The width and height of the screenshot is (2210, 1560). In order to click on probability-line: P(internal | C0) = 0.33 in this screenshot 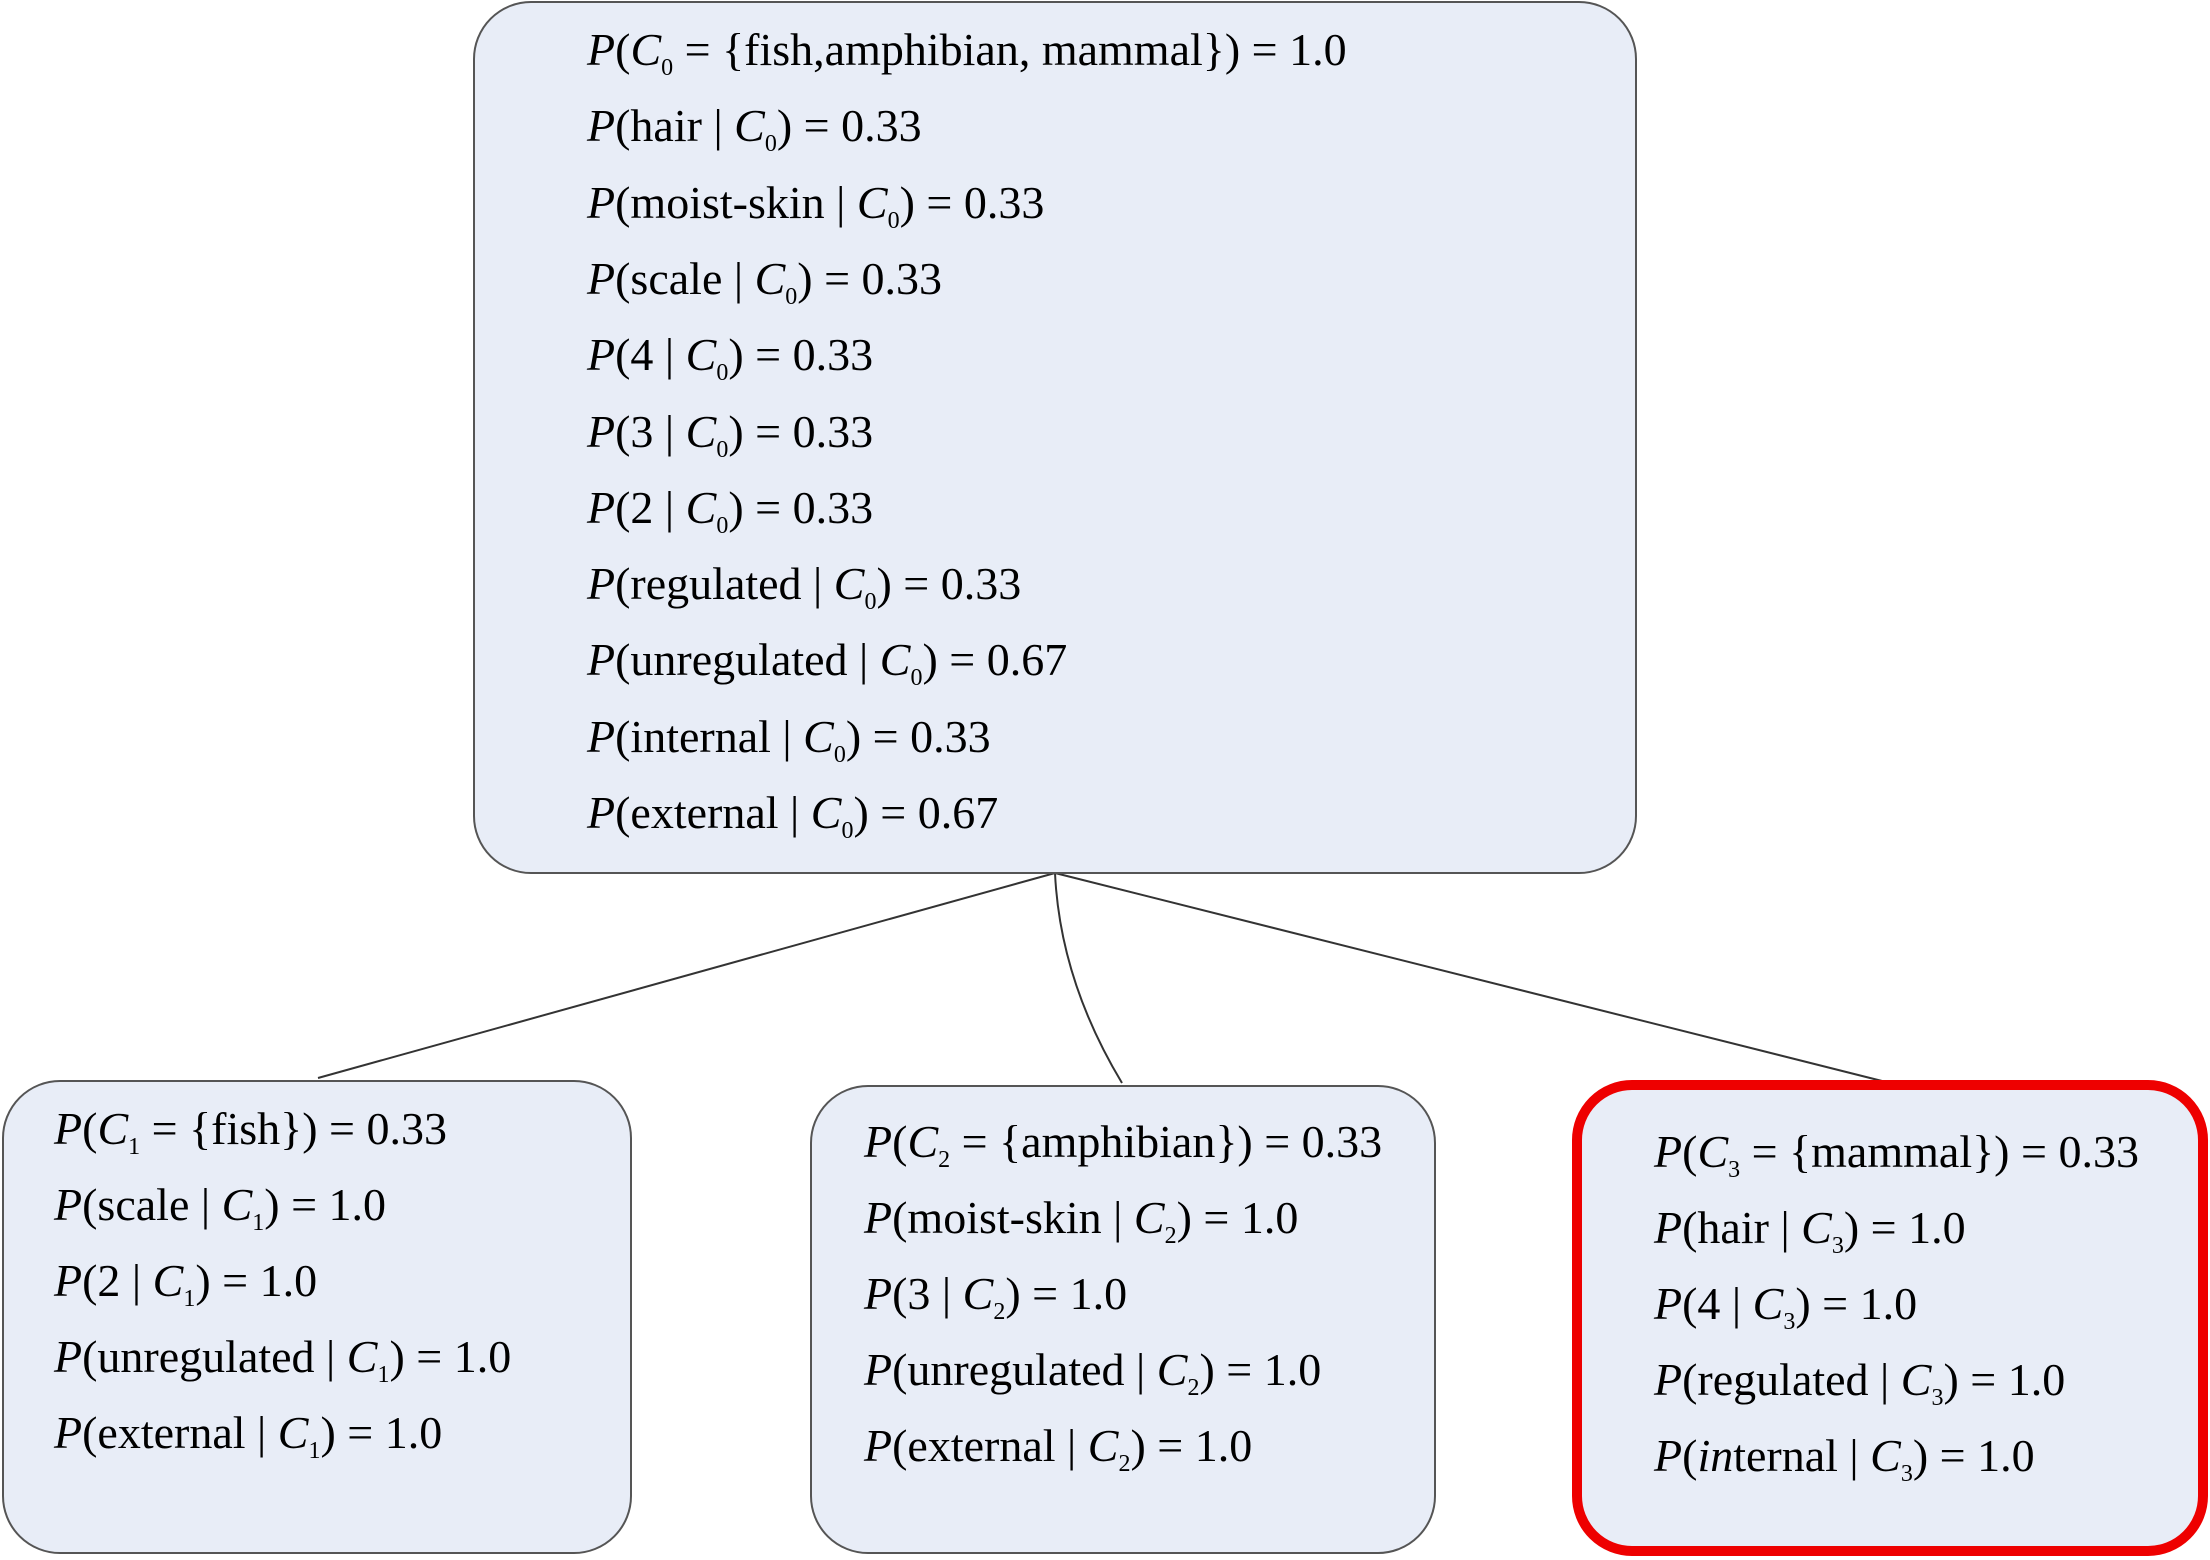, I will do `click(789, 738)`.